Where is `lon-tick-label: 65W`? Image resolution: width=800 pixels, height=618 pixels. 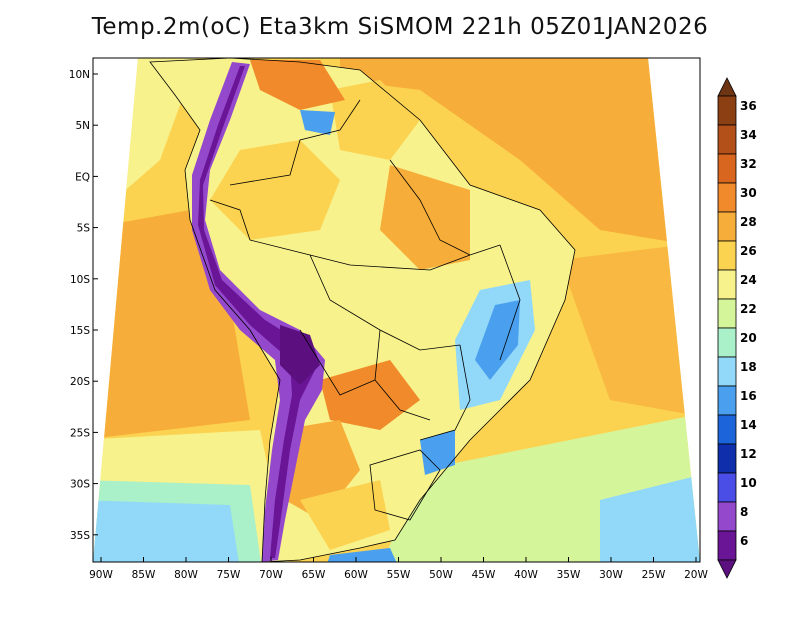 lon-tick-label: 65W is located at coordinates (314, 575).